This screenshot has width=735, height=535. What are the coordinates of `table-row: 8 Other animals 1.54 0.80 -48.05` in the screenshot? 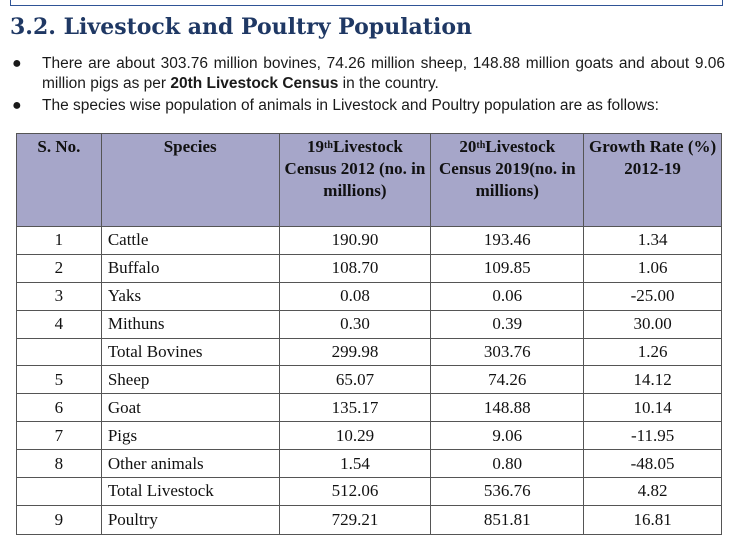 It's located at (369, 464).